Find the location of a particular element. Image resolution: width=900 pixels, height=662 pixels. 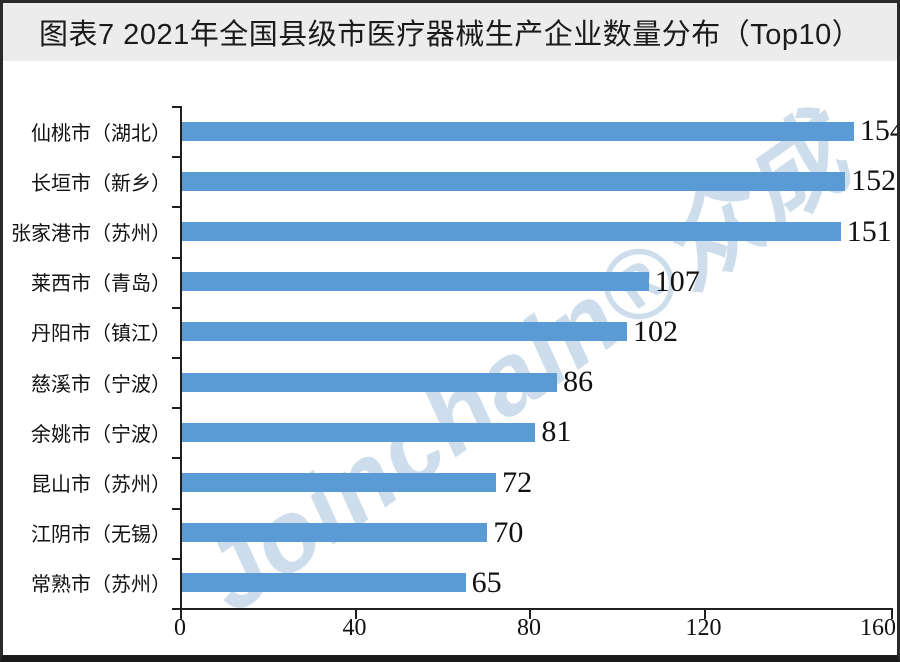

value-label: 81 is located at coordinates (556, 432).